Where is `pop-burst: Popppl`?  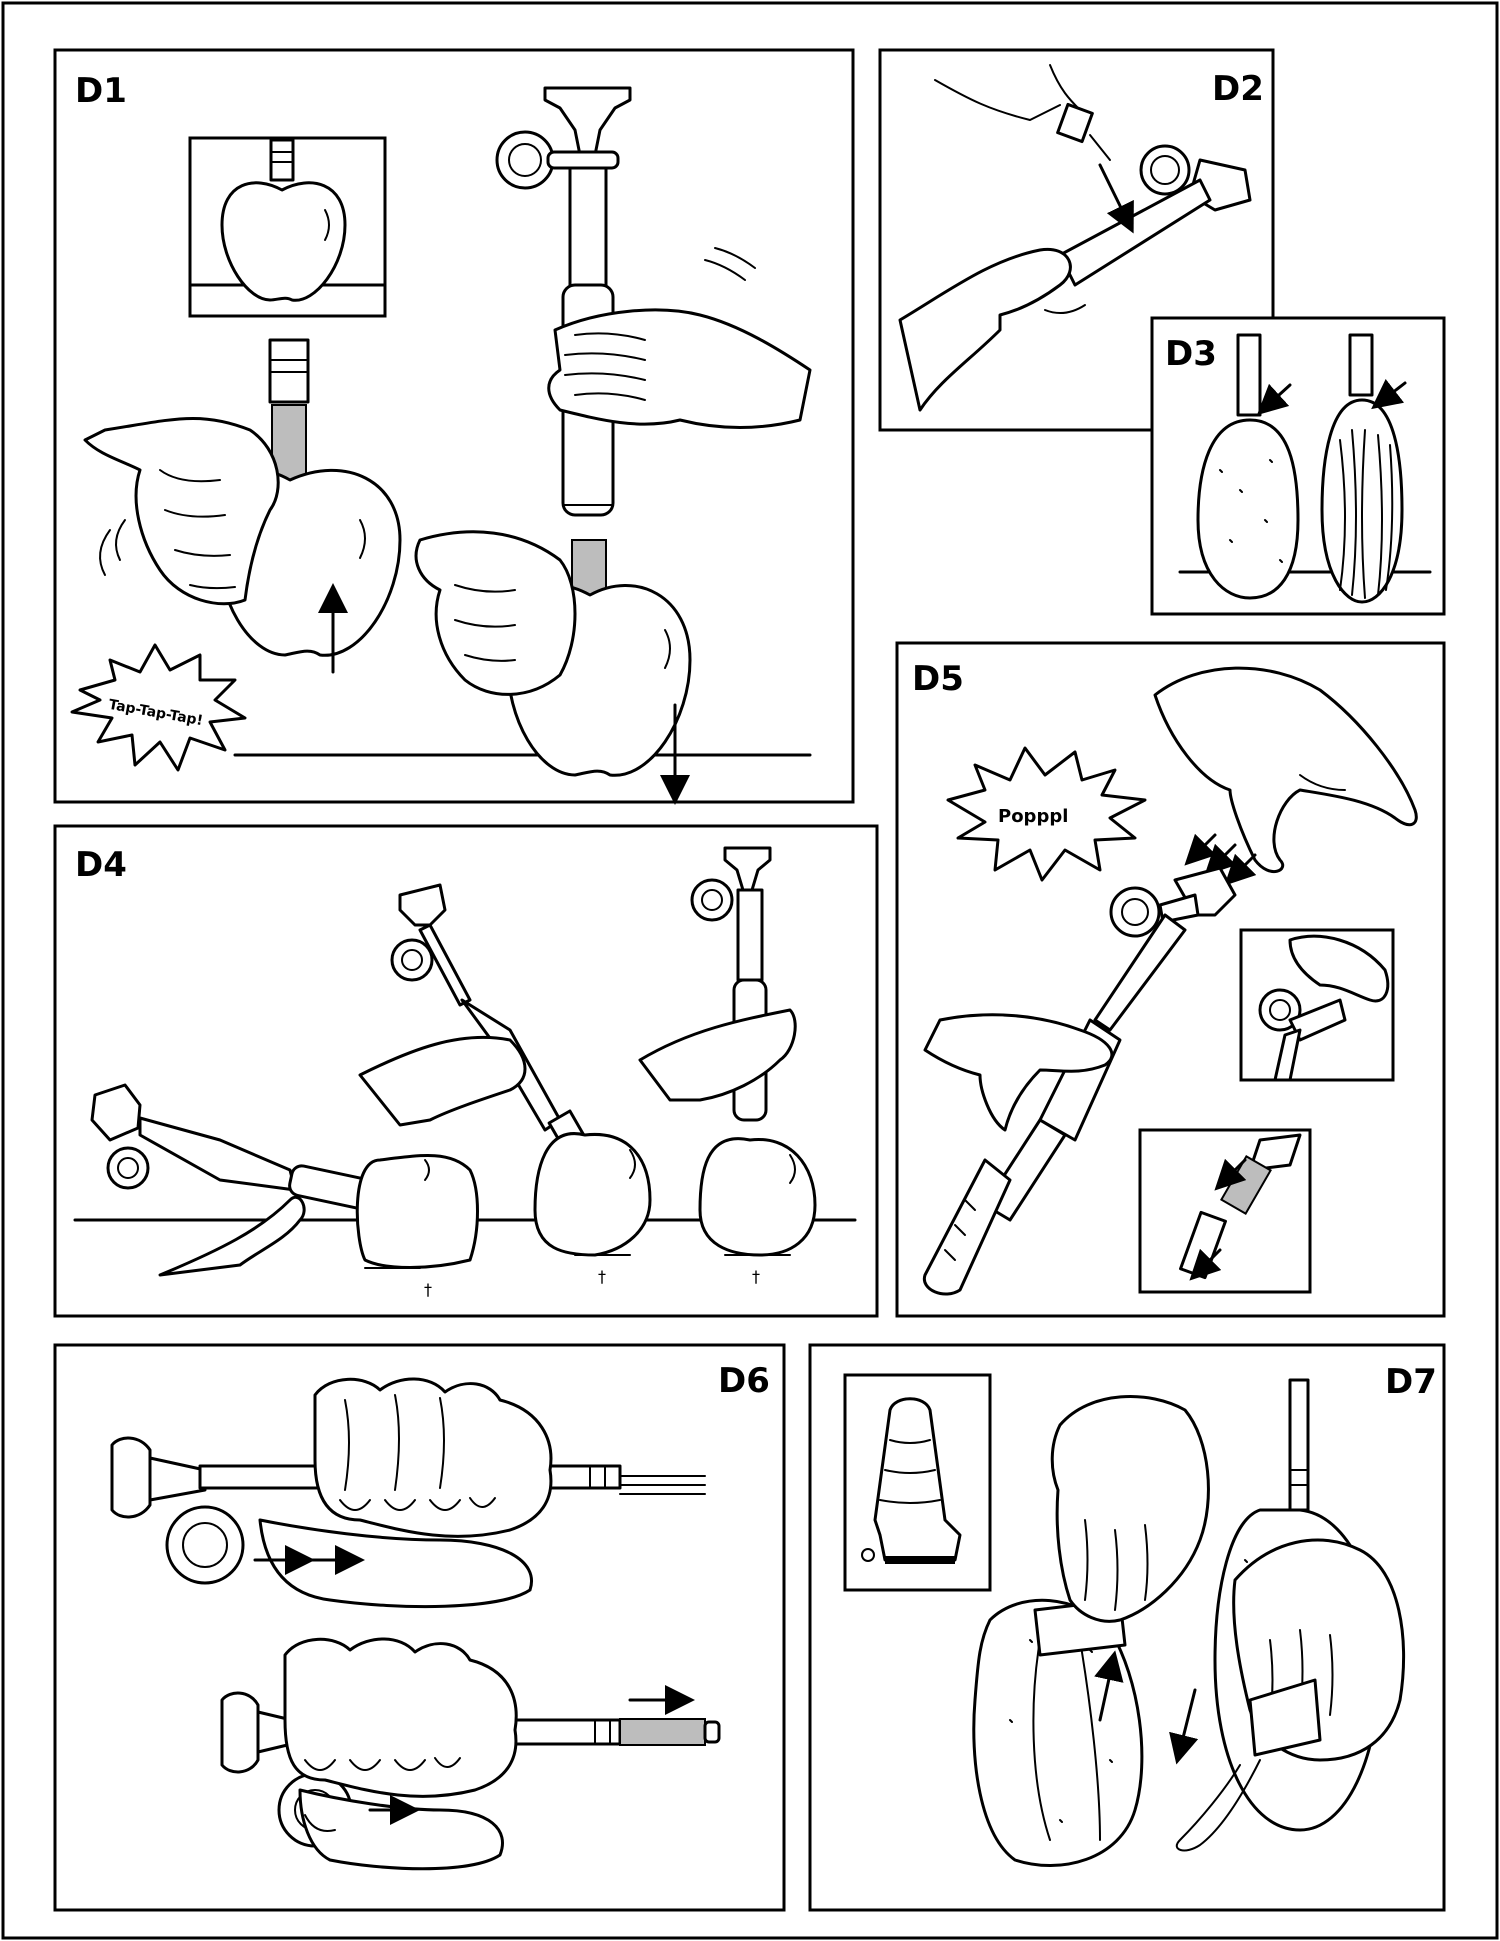 pop-burst: Popppl is located at coordinates (1046, 814).